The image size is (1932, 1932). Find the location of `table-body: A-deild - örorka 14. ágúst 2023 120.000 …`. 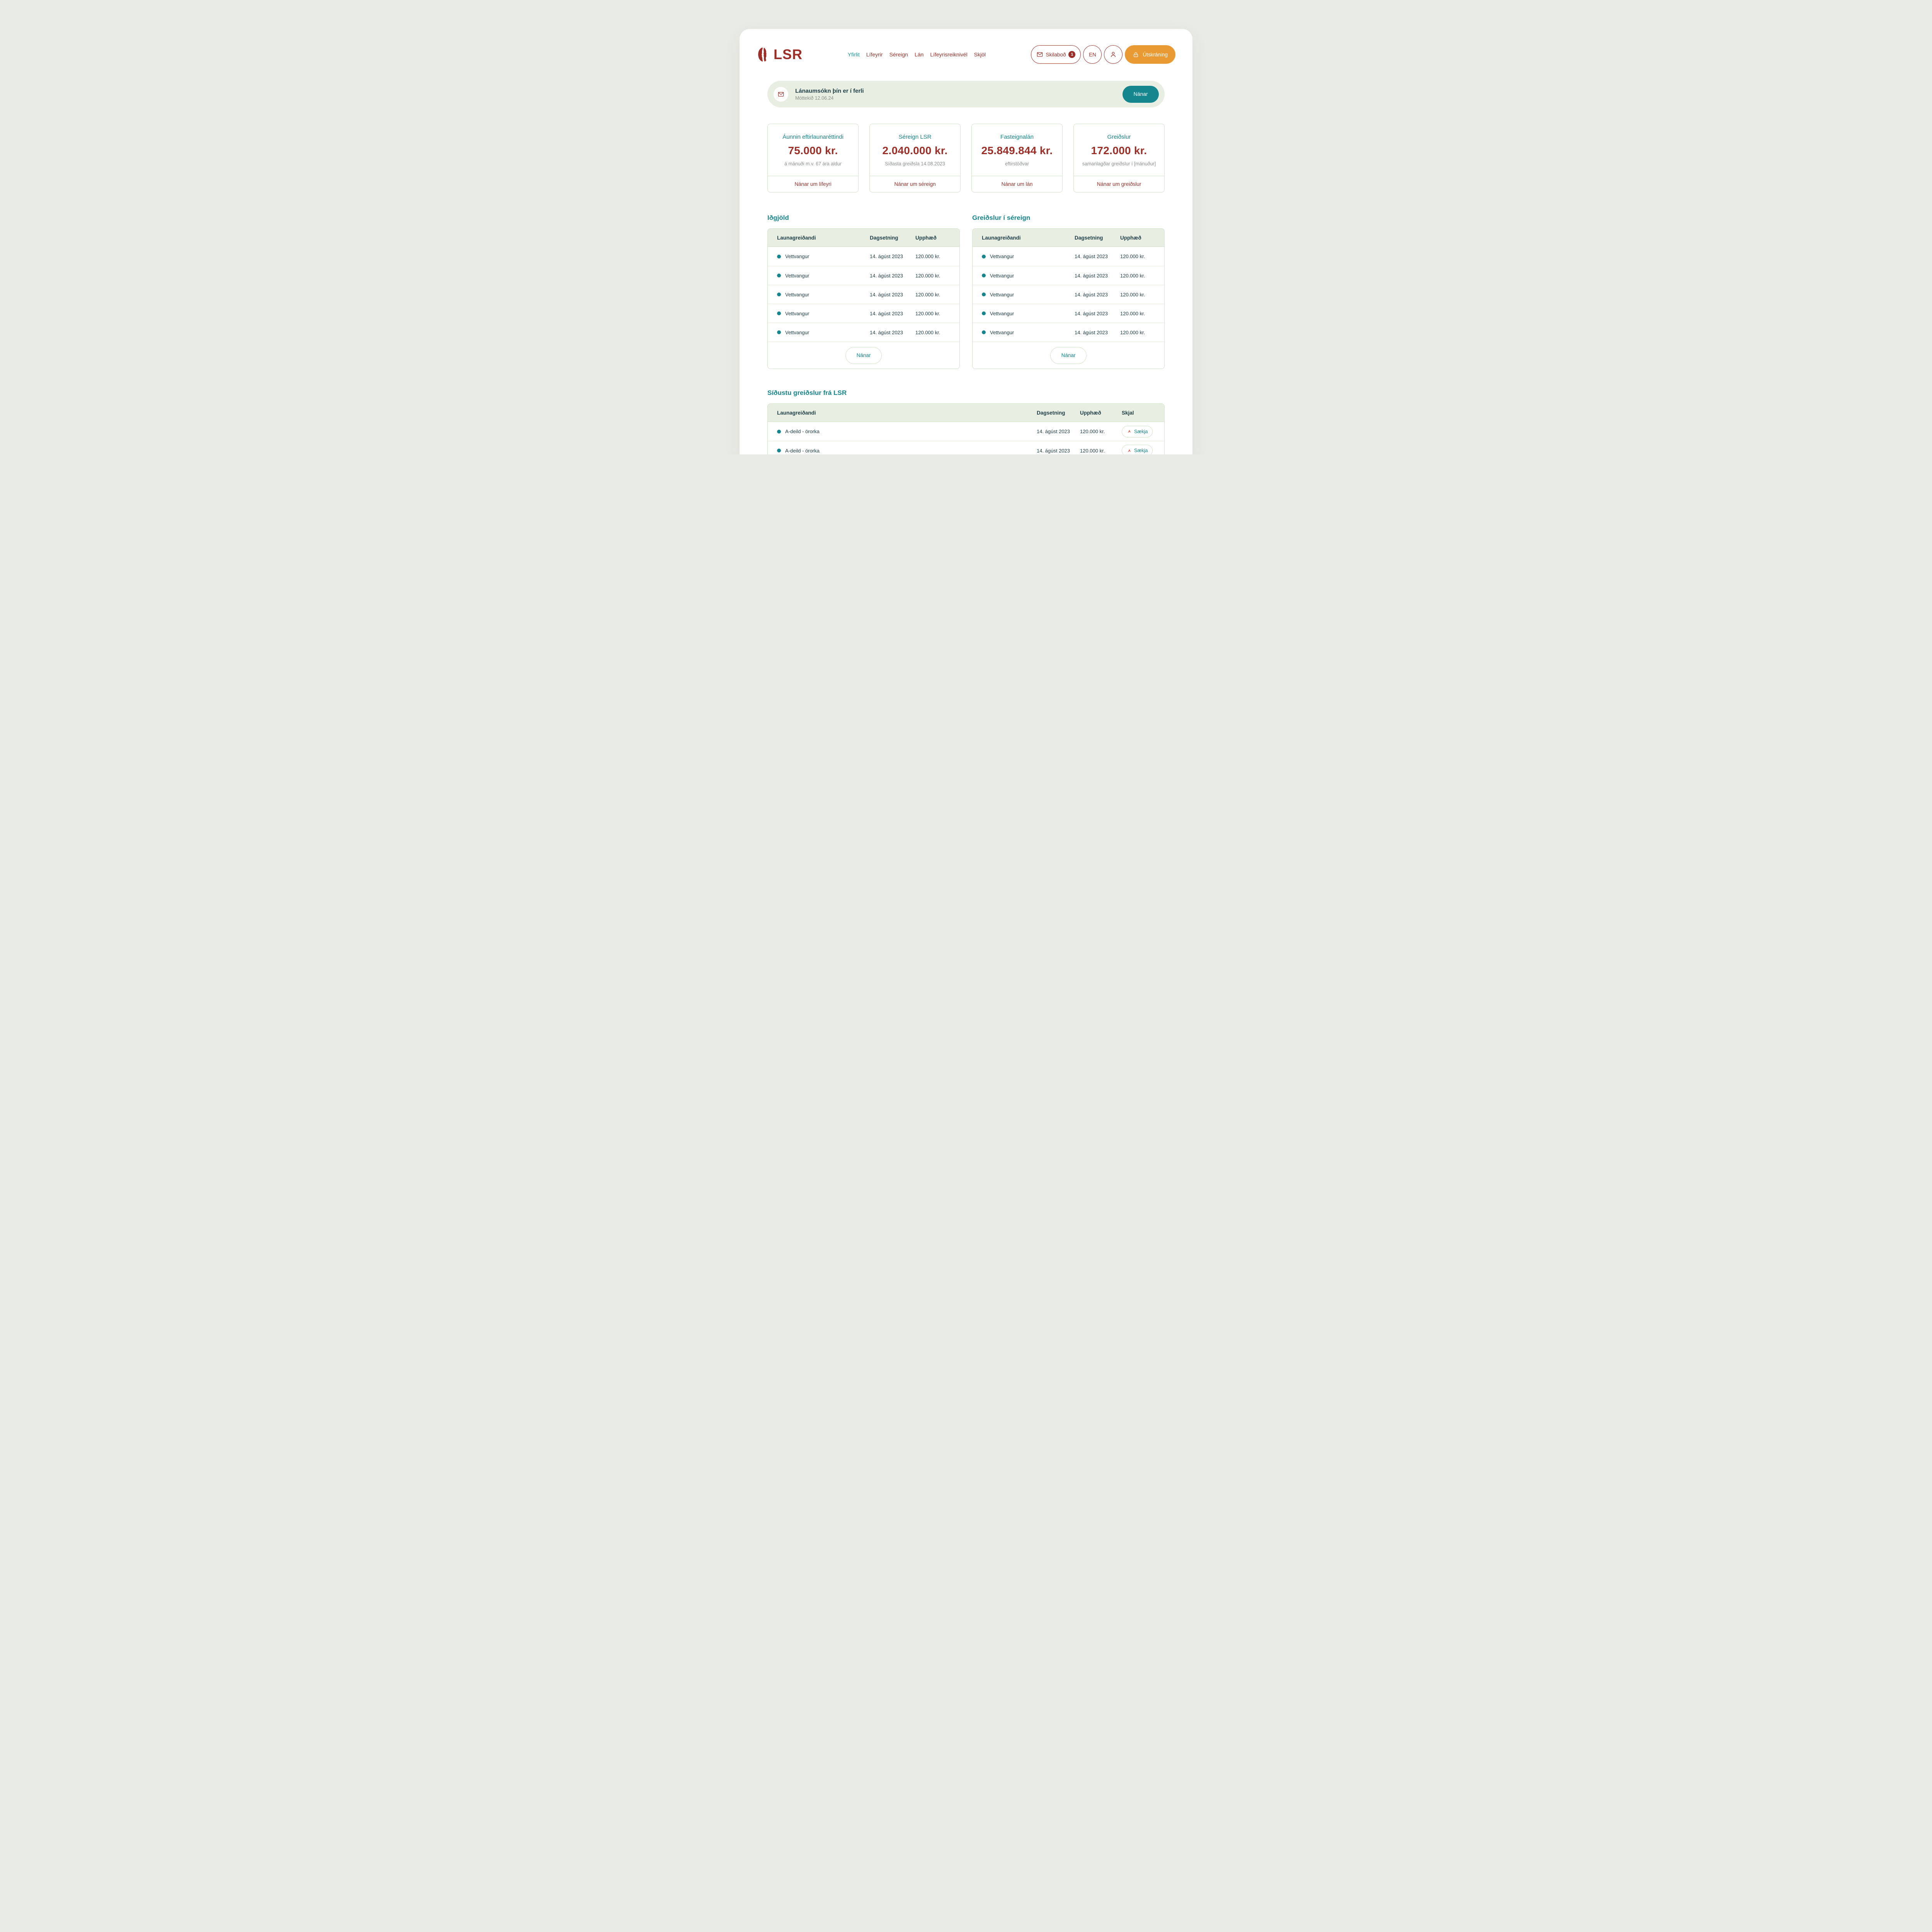

table-body: A-deild - örorka 14. ágúst 2023 120.000 … is located at coordinates (966, 438).